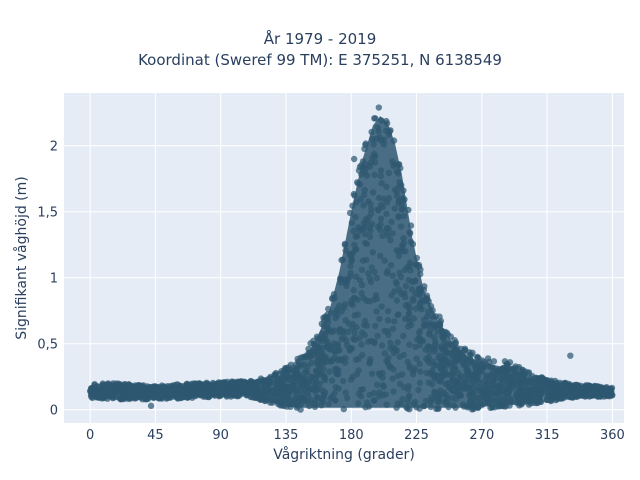 The image size is (640, 480). Describe the element at coordinates (155, 435) in the screenshot. I see `x-tick-label: 45` at that location.